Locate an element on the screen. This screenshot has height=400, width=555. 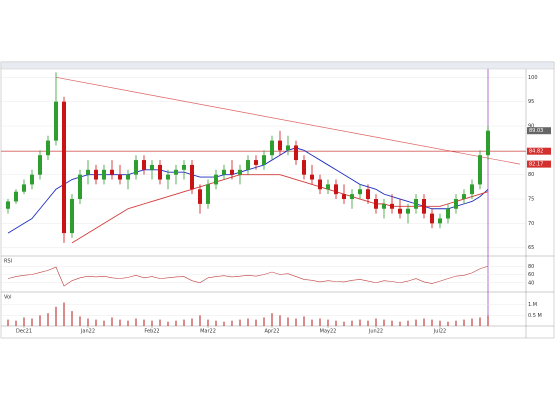
price-label-box is located at coordinates (539, 131).